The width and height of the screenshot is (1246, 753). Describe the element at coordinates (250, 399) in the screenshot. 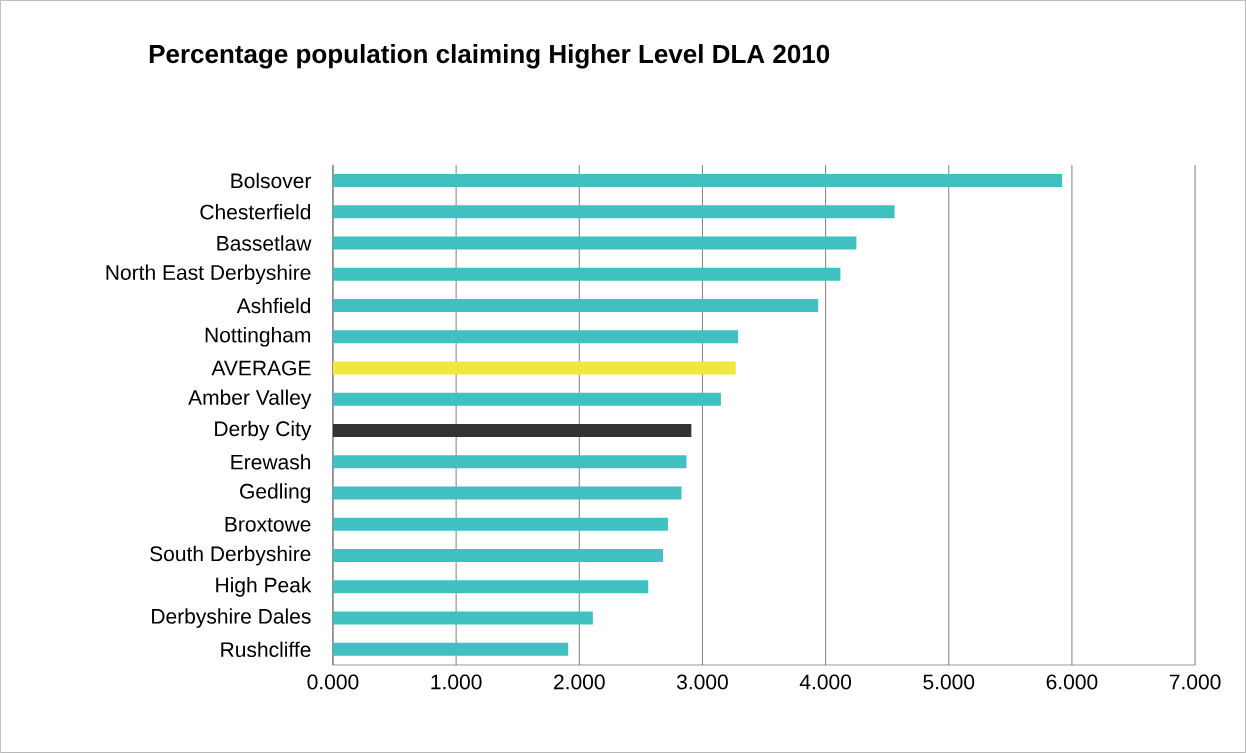

I see `y-tick-label: Amber Valley` at that location.